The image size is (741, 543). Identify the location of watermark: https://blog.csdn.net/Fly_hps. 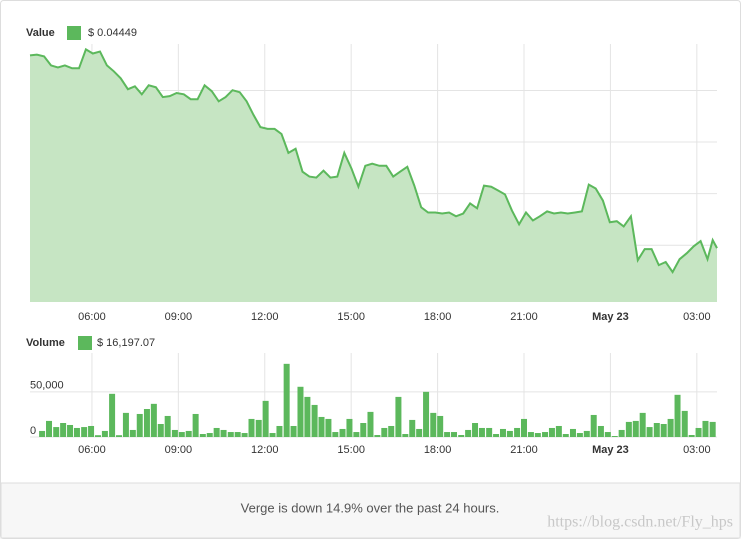
(640, 522).